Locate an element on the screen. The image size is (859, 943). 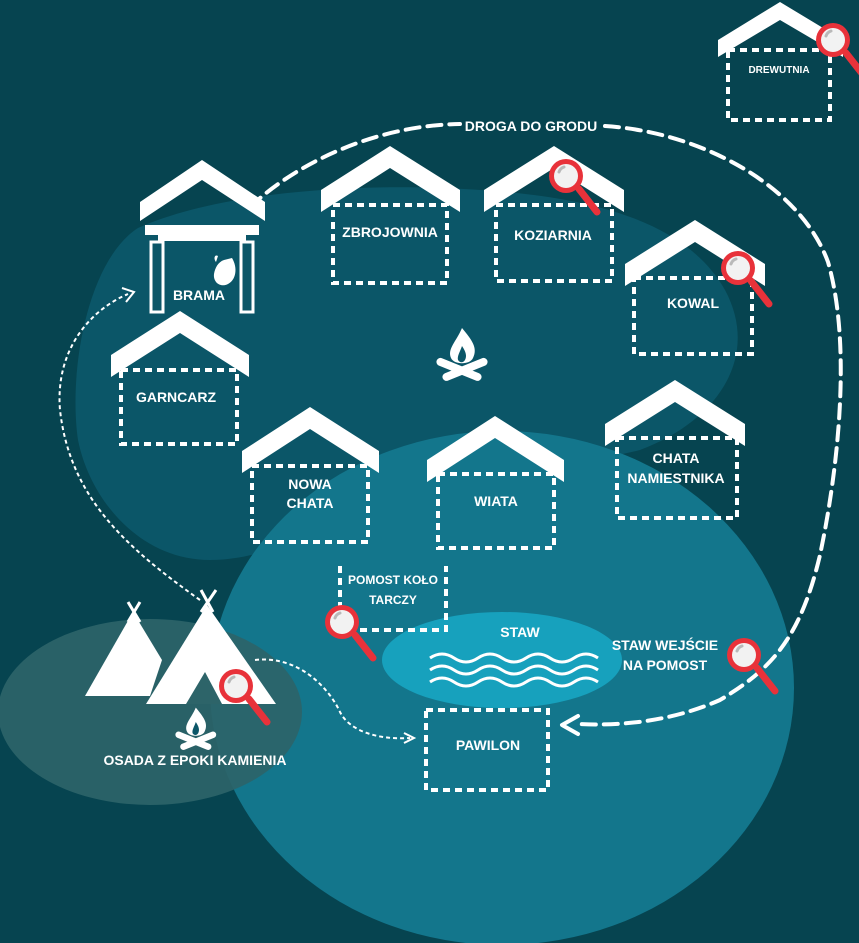
pond is located at coordinates (502, 660).